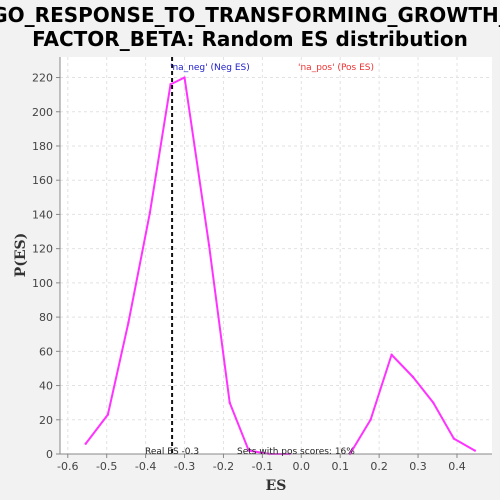  Describe the element at coordinates (184, 466) in the screenshot. I see `x-tick-label-3: -0.3` at that location.